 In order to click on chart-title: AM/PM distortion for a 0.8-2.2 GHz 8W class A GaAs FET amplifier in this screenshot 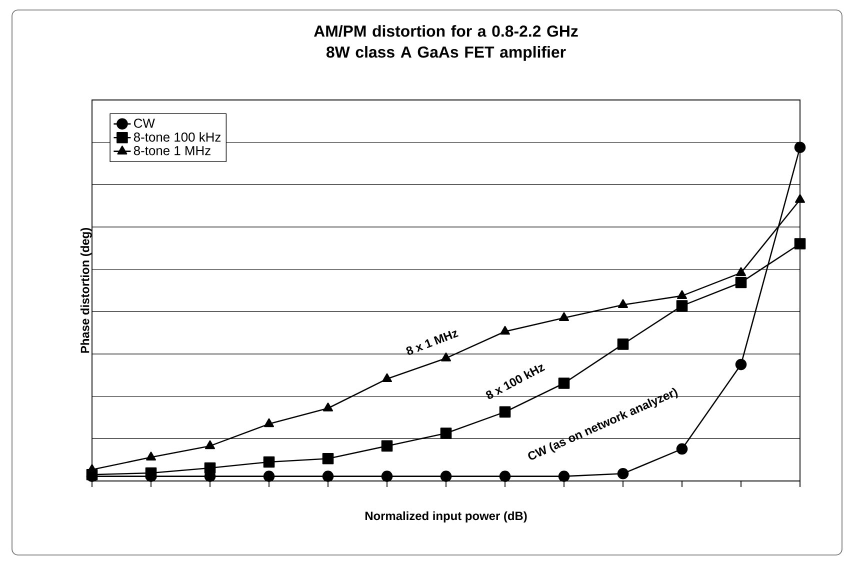, I will do `click(446, 43)`.